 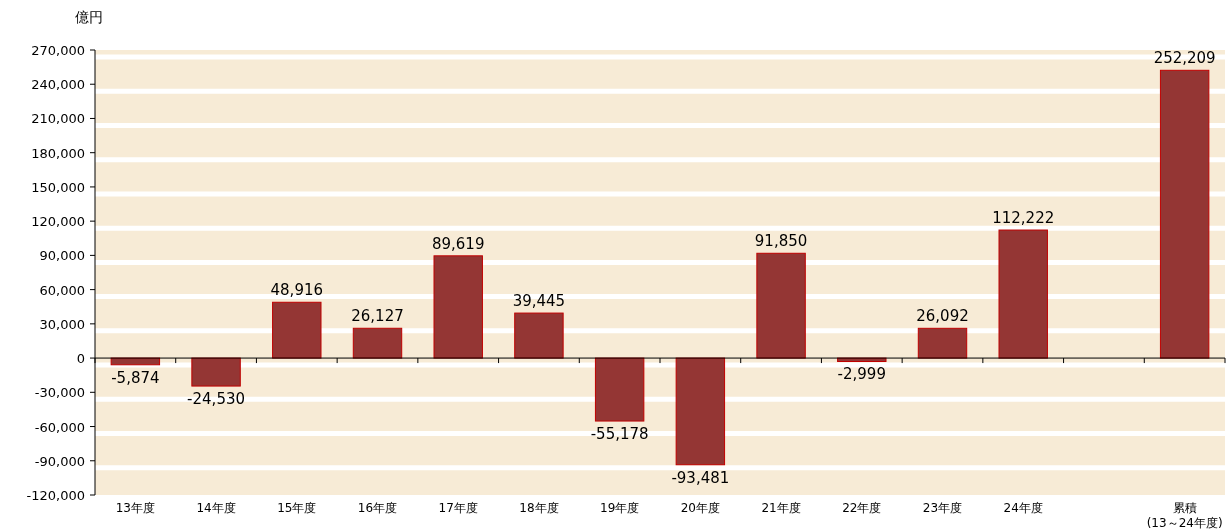 I want to click on x-tick-label: 13年度, so click(x=135, y=508).